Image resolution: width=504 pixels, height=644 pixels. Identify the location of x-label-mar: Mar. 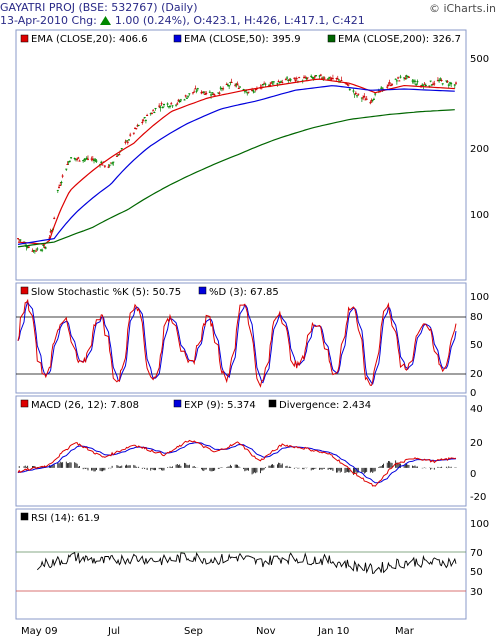
(405, 631).